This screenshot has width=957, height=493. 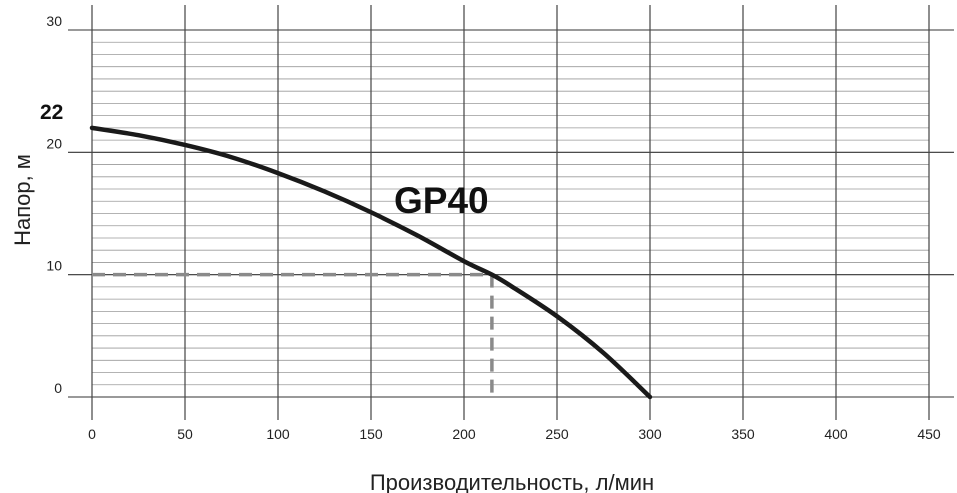 What do you see at coordinates (650, 434) in the screenshot?
I see `x-tick-label: 300` at bounding box center [650, 434].